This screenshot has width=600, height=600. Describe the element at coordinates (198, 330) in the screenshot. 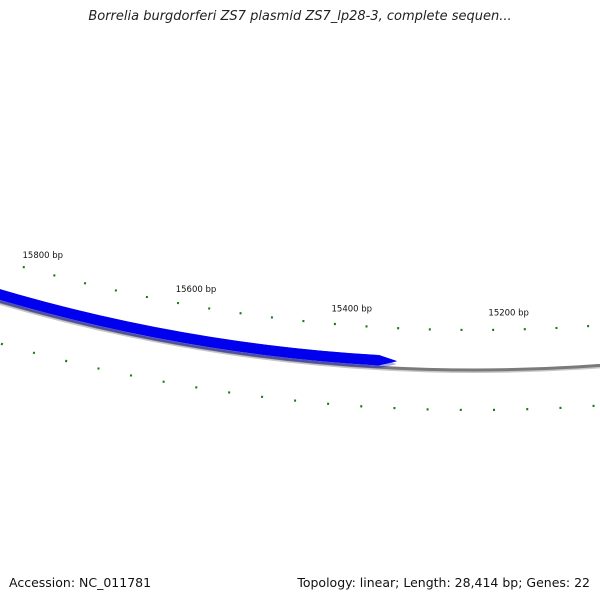

I see `gene-shadow` at that location.